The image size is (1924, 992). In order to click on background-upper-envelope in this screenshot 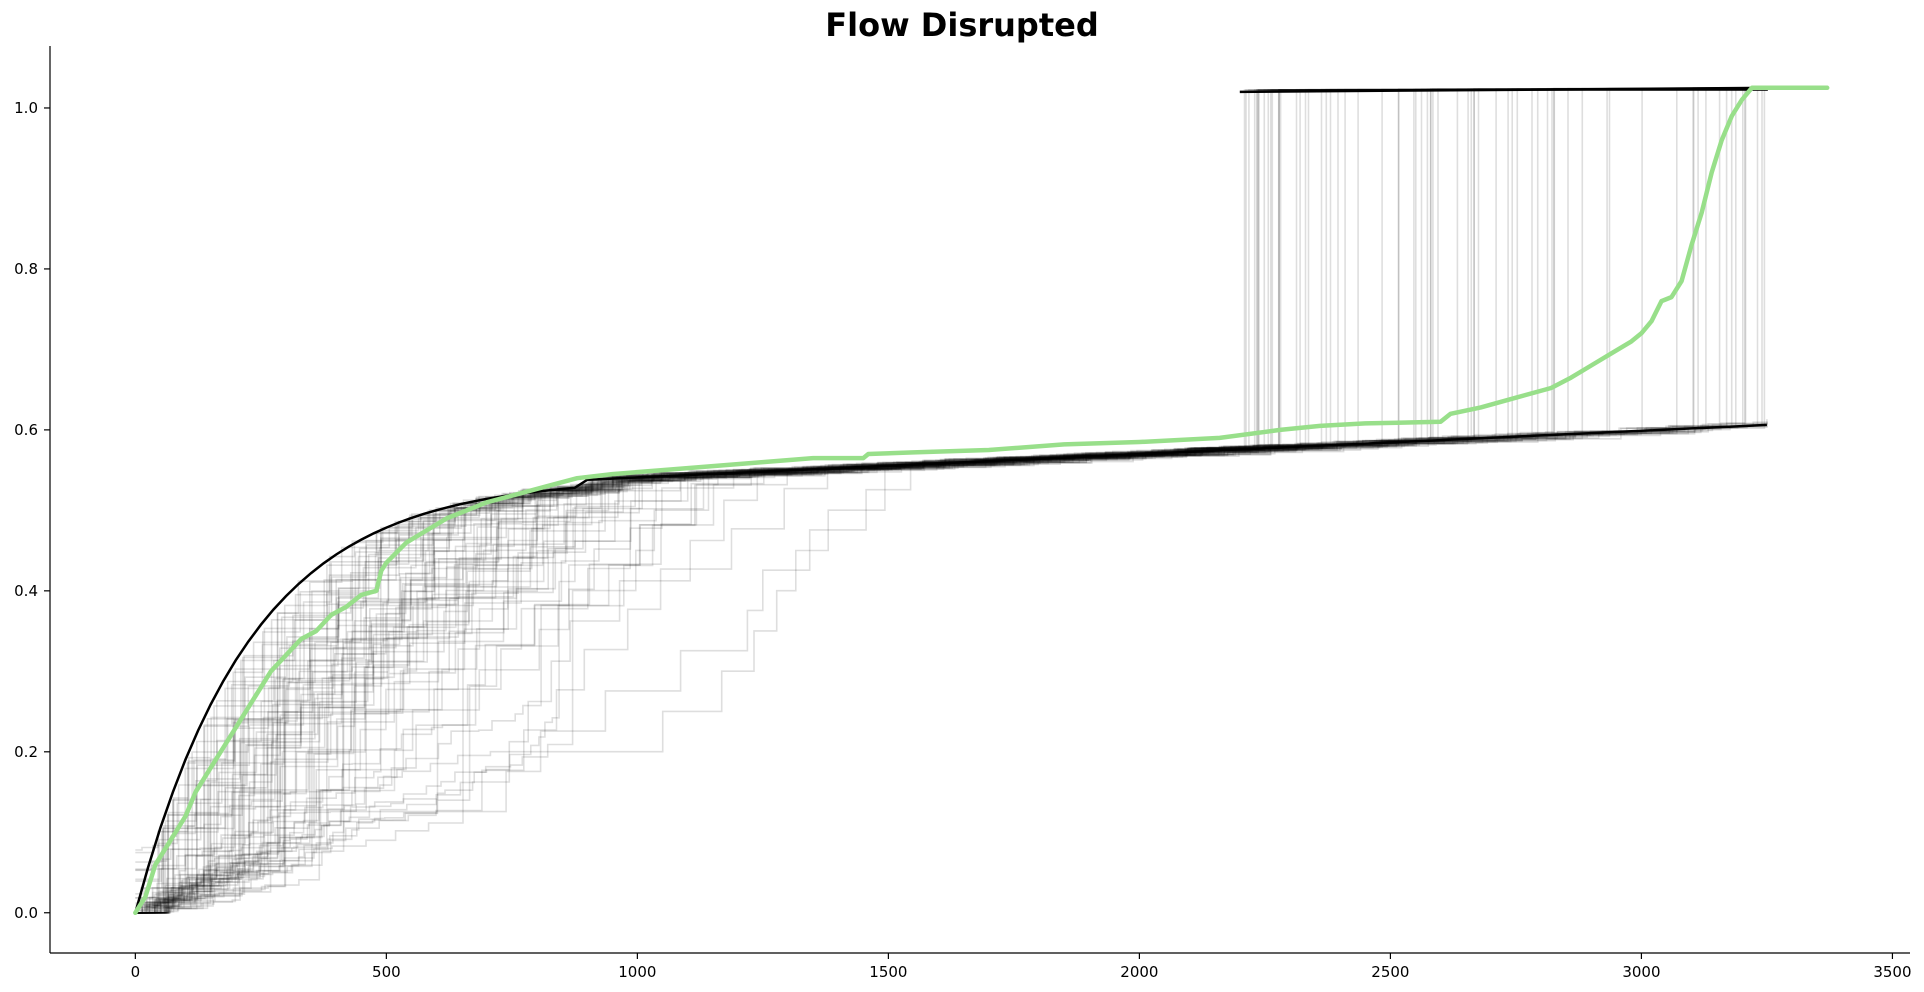, I will do `click(1503, 90)`.